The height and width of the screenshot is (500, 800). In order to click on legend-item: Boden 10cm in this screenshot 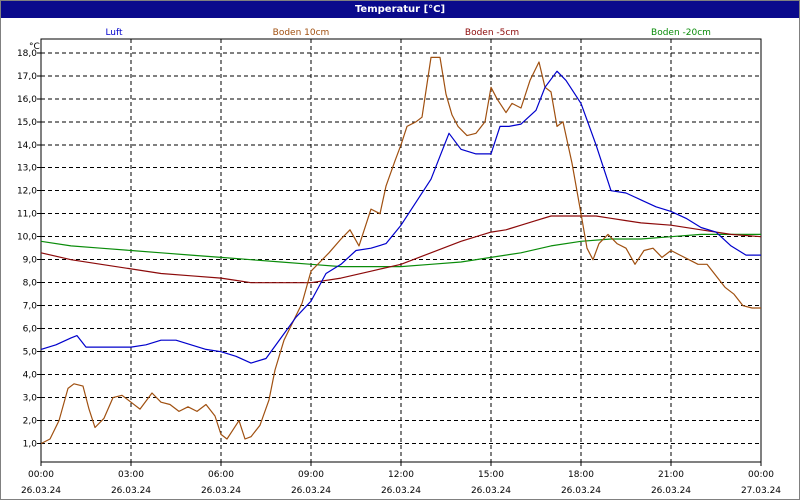, I will do `click(301, 33)`.